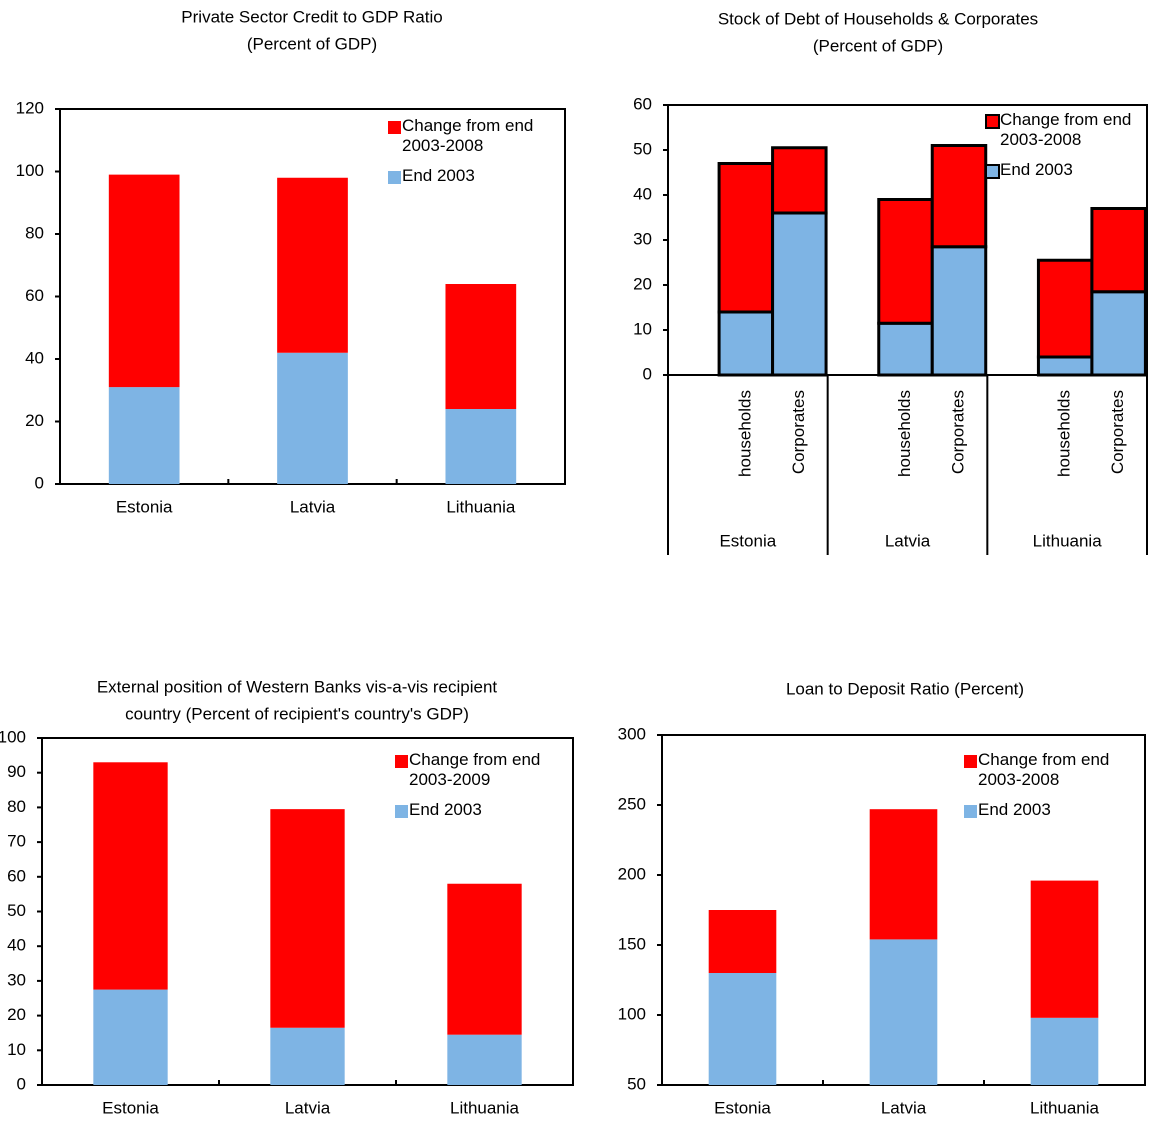  What do you see at coordinates (632, 873) in the screenshot?
I see `y-tick-label: 200` at bounding box center [632, 873].